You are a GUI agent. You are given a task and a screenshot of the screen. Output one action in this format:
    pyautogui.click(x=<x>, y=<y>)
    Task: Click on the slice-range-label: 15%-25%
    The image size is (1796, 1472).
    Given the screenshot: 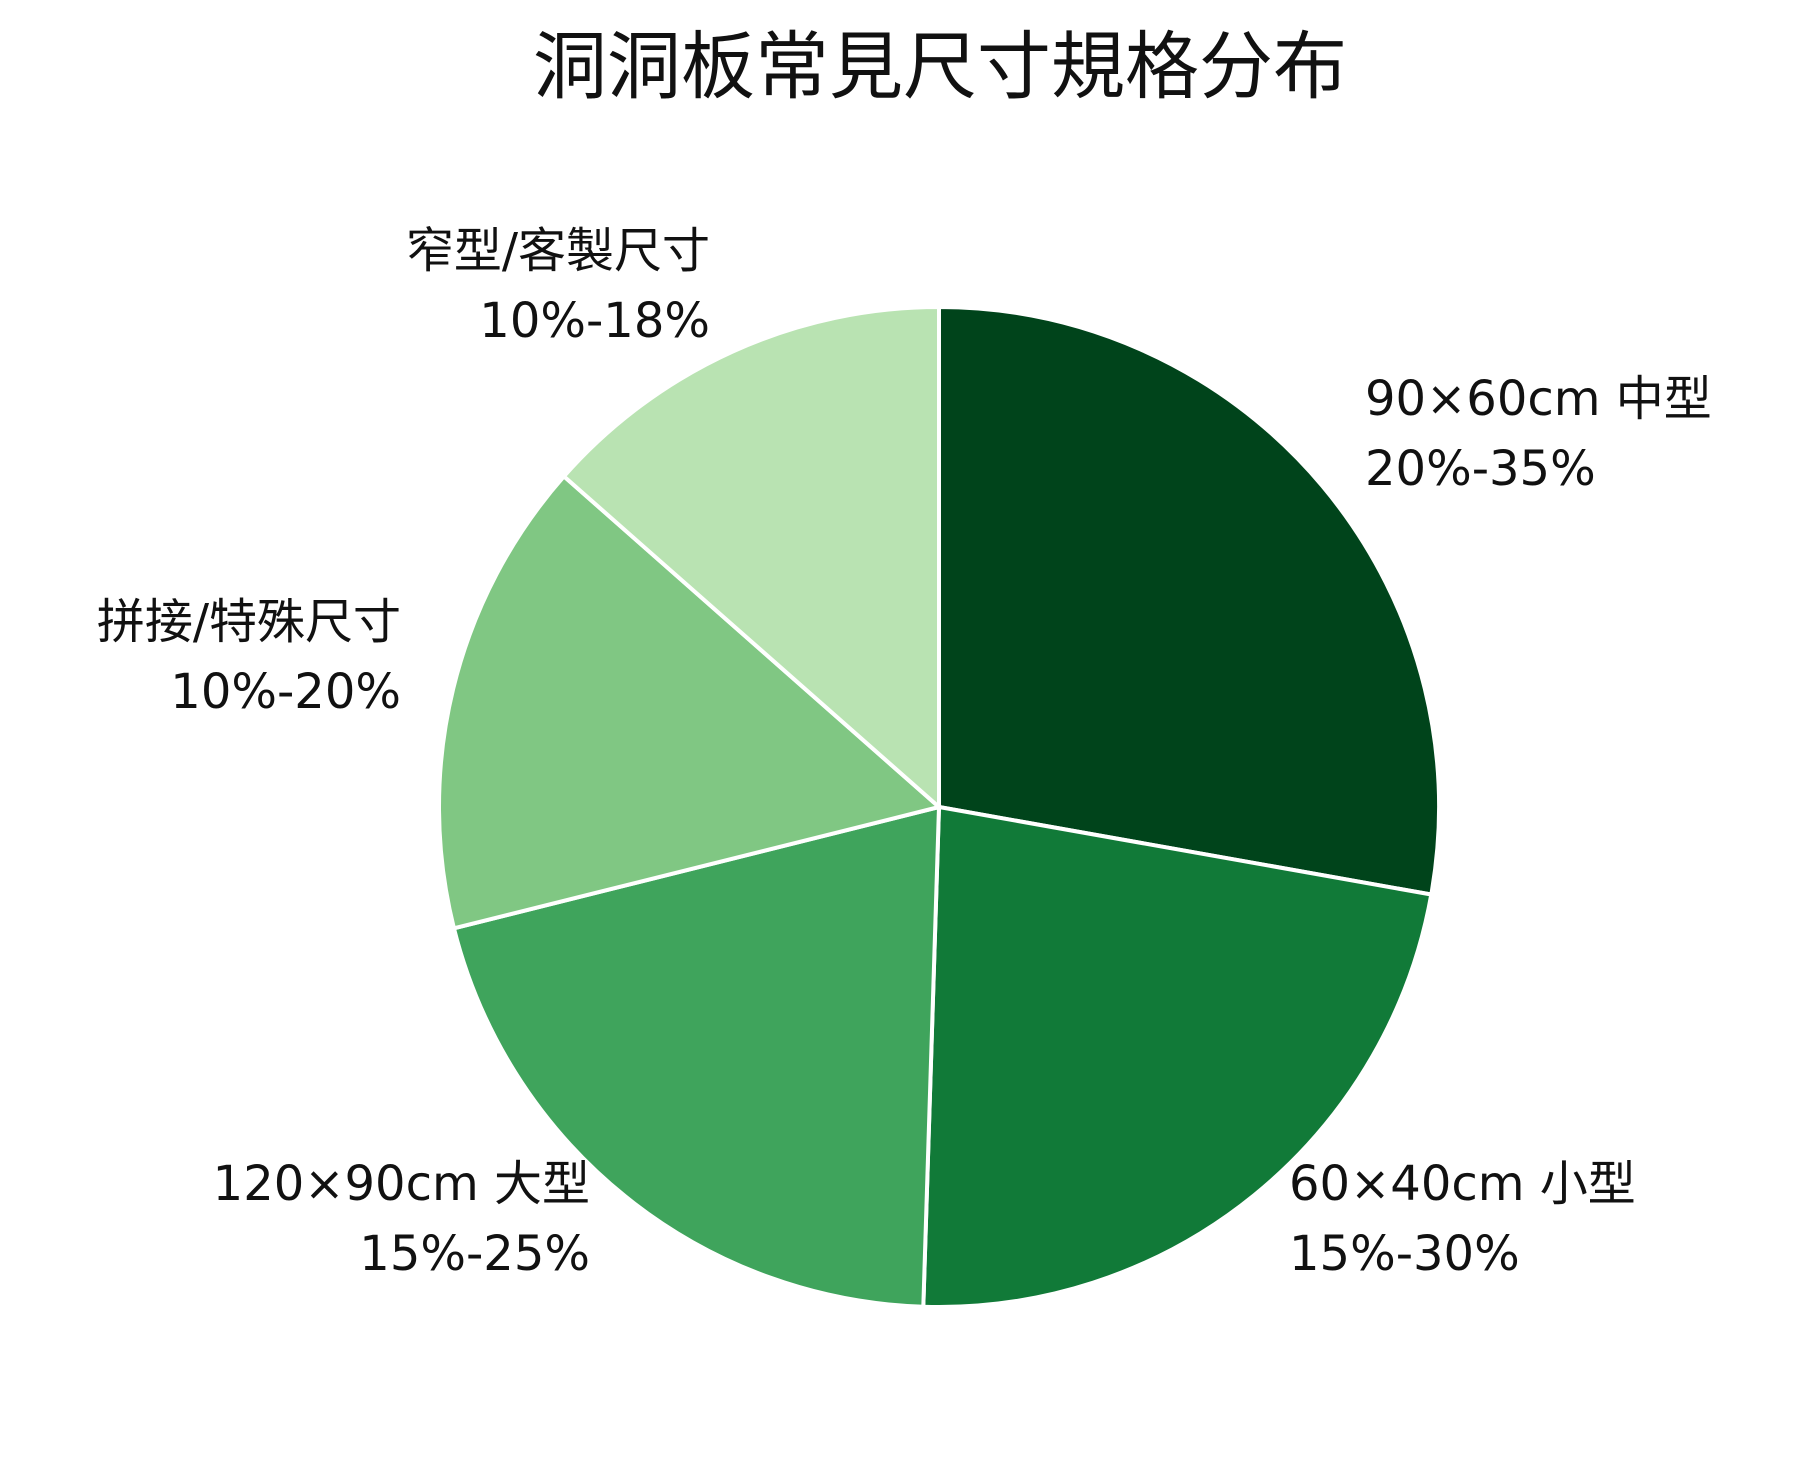 What is the action you would take?
    pyautogui.click(x=474, y=1254)
    